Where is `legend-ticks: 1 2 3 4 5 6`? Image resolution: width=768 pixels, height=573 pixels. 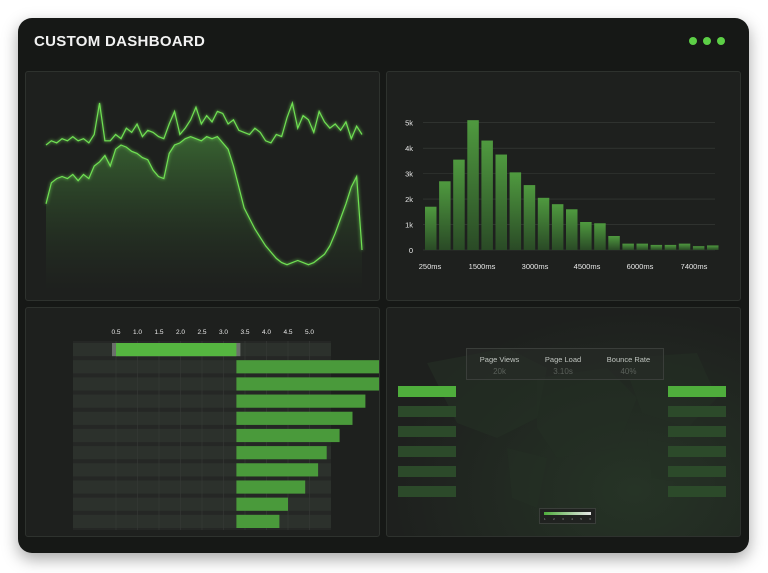
legend-ticks: 1 2 3 4 5 6 is located at coordinates (567, 519).